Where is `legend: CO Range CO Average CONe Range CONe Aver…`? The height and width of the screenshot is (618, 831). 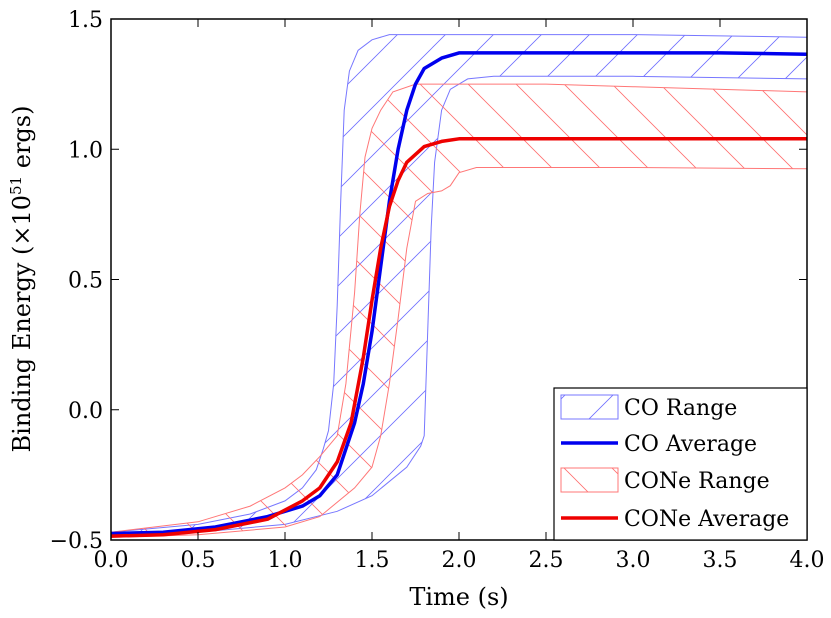 legend: CO Range CO Average CONe Range CONe Aver… is located at coordinates (680, 464).